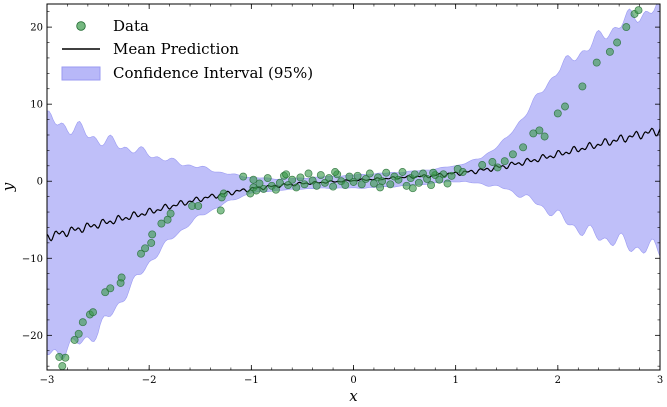  What do you see at coordinates (40, 182) in the screenshot?
I see `y-tick-label: 0` at bounding box center [40, 182].